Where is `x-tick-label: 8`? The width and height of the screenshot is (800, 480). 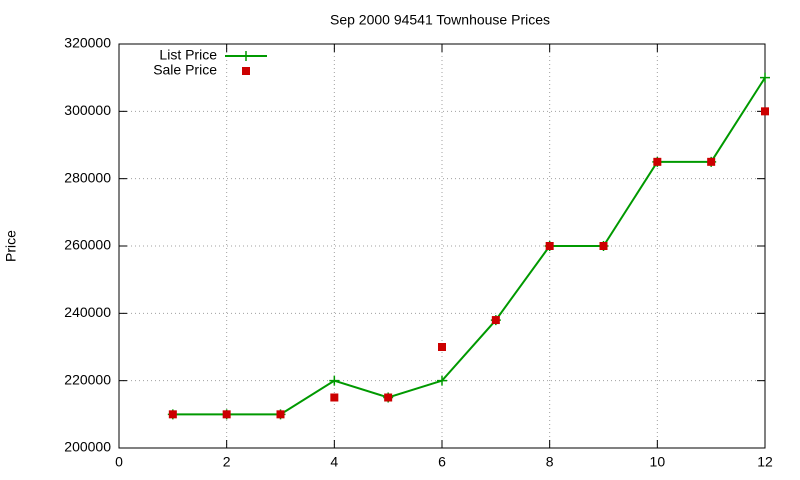
x-tick-label: 8 is located at coordinates (550, 462).